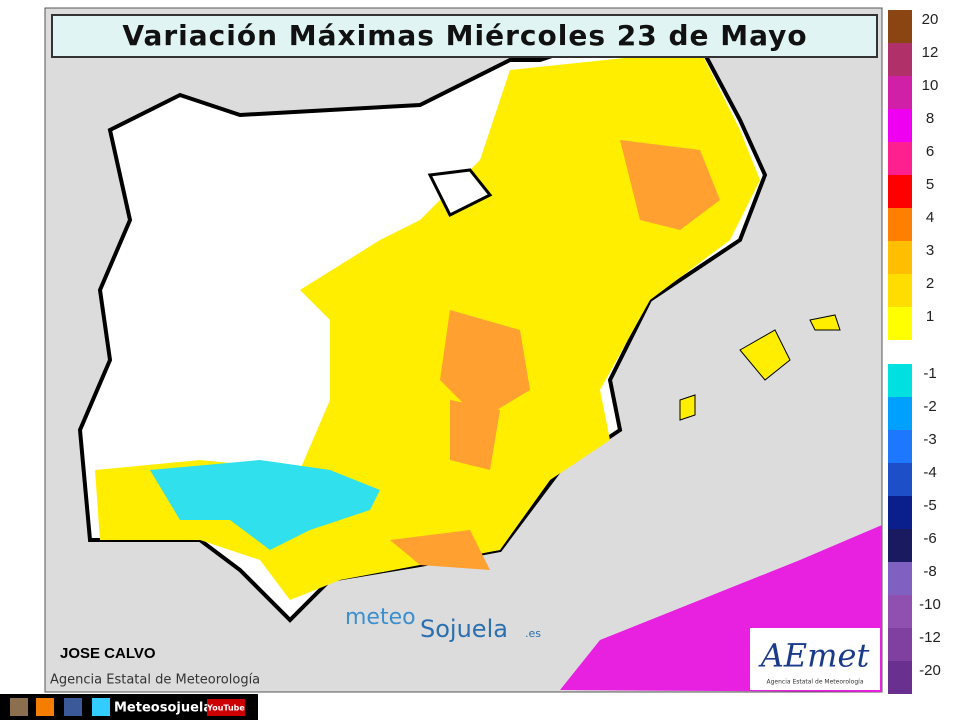 This screenshot has width=960, height=720. Describe the element at coordinates (929, 538) in the screenshot. I see `legend-label: -6` at that location.